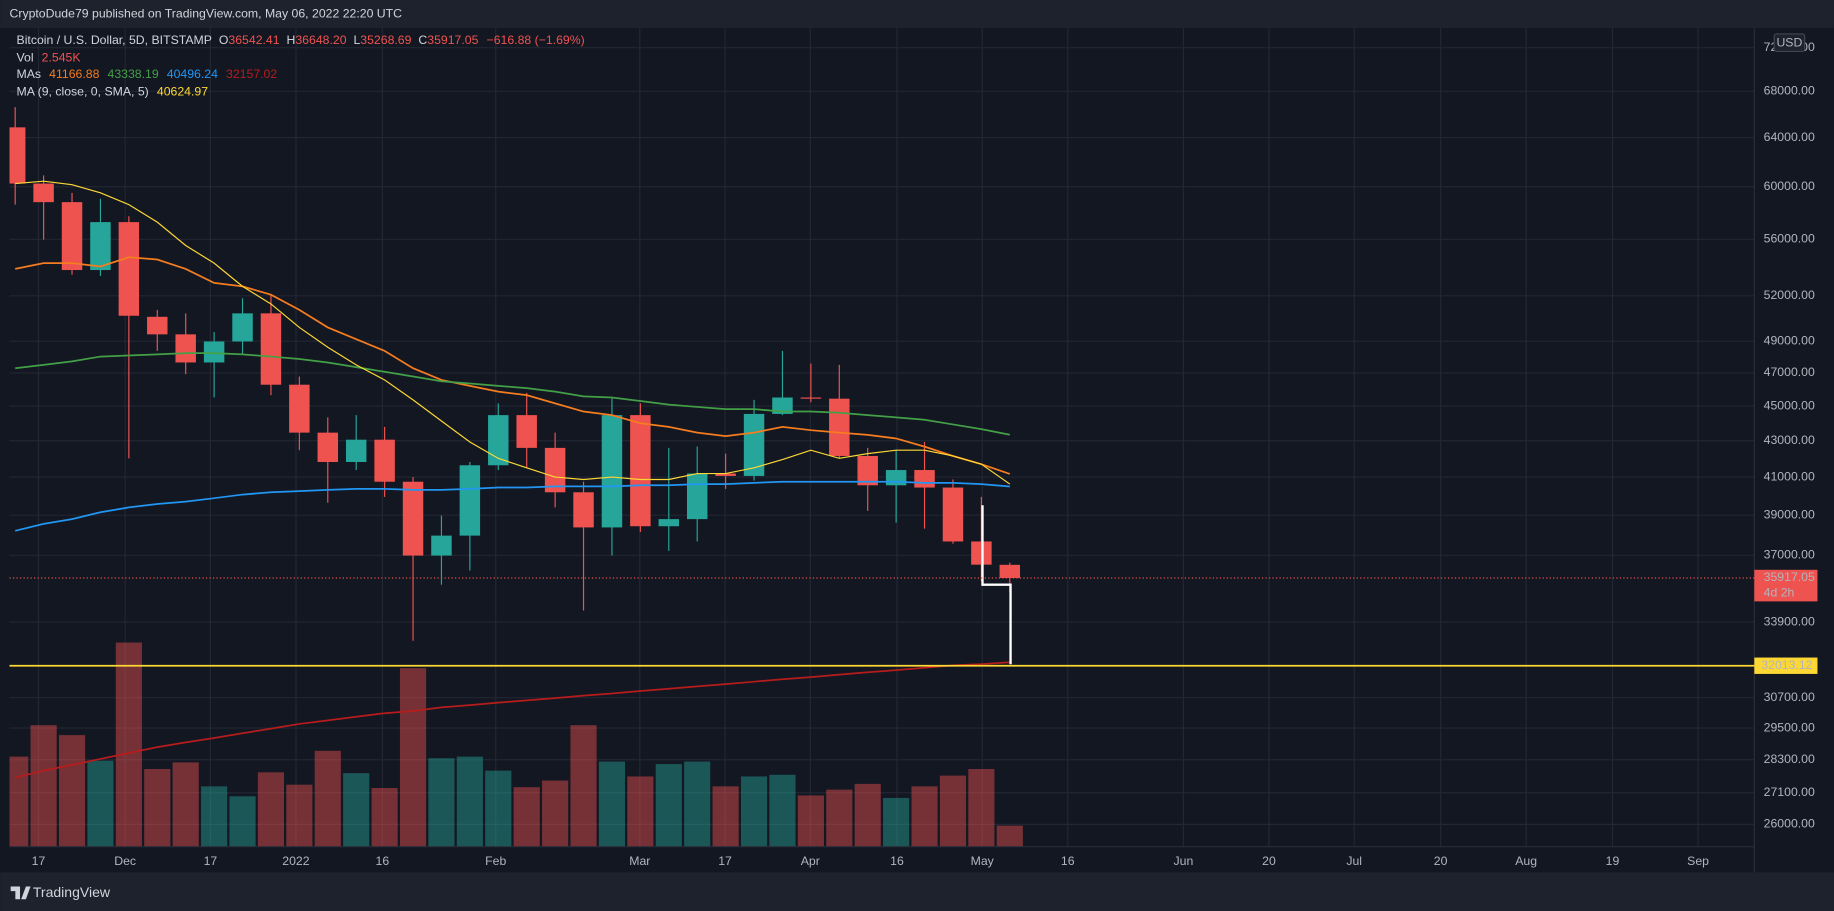 The width and height of the screenshot is (1834, 911). What do you see at coordinates (251, 74) in the screenshot?
I see `legend-value: 32157.02` at bounding box center [251, 74].